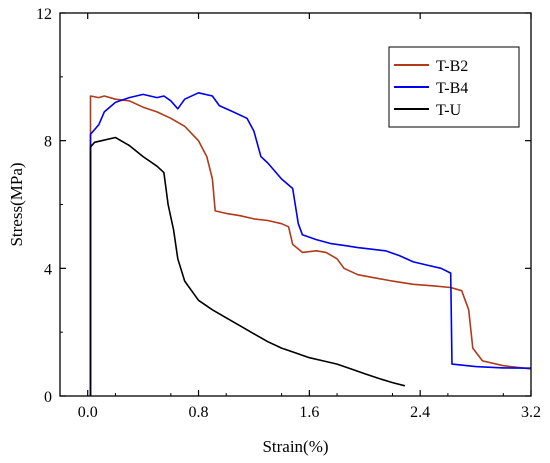 This screenshot has height=463, width=550. What do you see at coordinates (44, 14) in the screenshot?
I see `y-tick-label: 12` at bounding box center [44, 14].